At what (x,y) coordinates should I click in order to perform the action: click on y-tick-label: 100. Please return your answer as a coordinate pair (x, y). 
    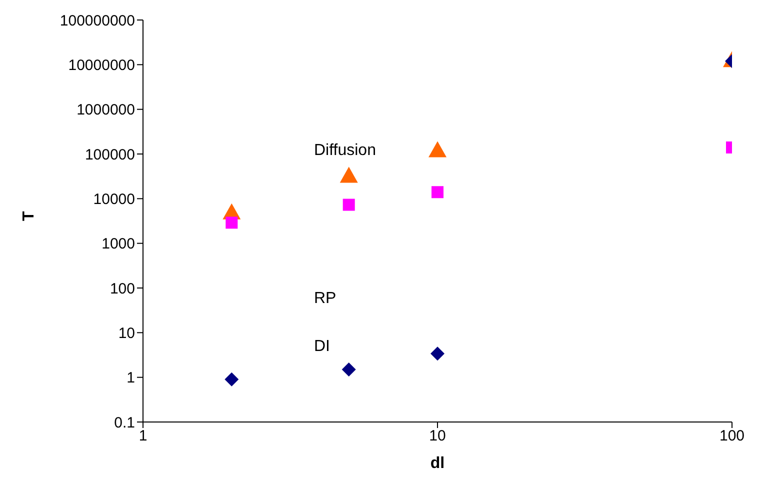
    Looking at the image, I should click on (122, 289).